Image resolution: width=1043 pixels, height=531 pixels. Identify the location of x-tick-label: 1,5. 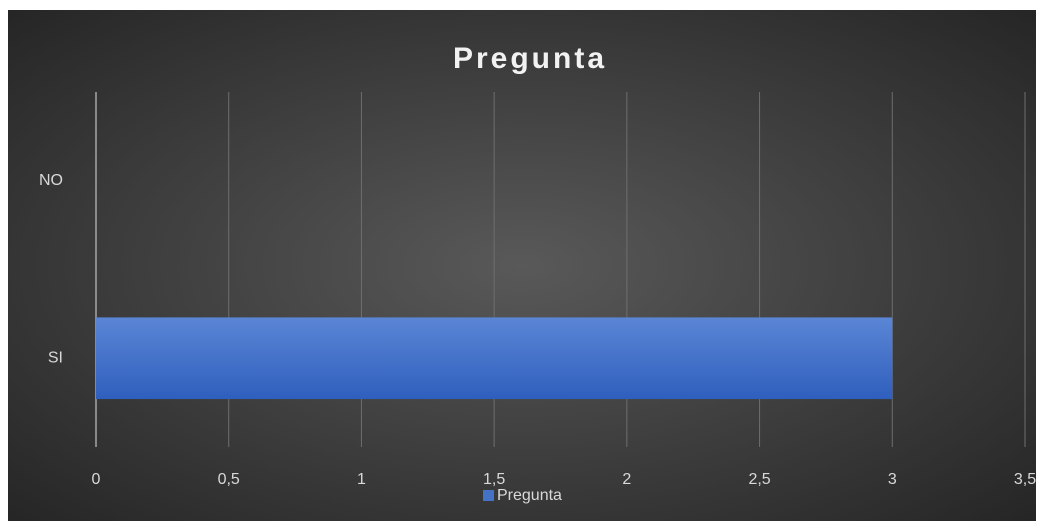
(494, 479).